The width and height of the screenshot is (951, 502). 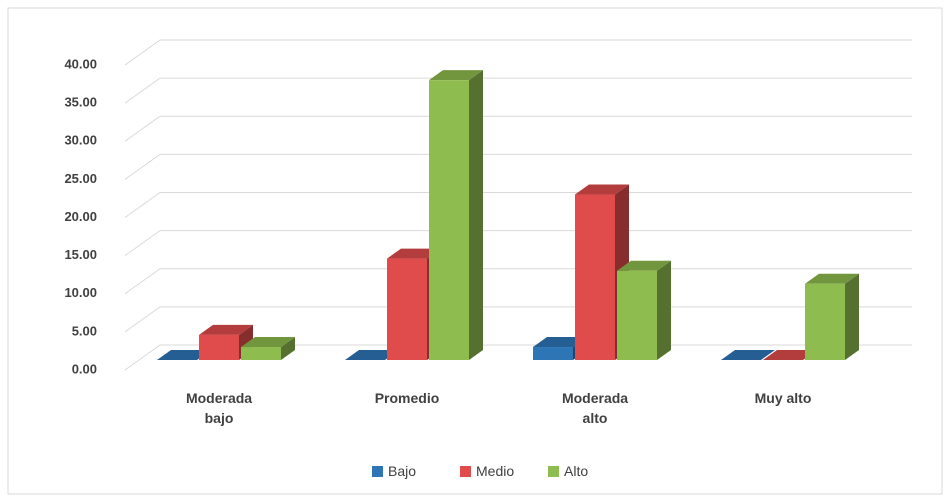 What do you see at coordinates (595, 408) in the screenshot?
I see `x-tick-label: Moderada alto` at bounding box center [595, 408].